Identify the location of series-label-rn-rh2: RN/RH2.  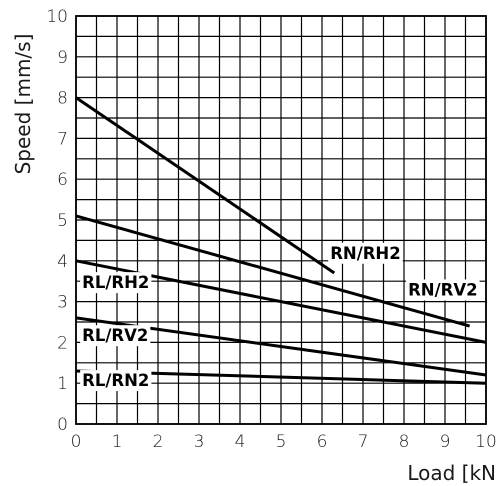
(365, 253).